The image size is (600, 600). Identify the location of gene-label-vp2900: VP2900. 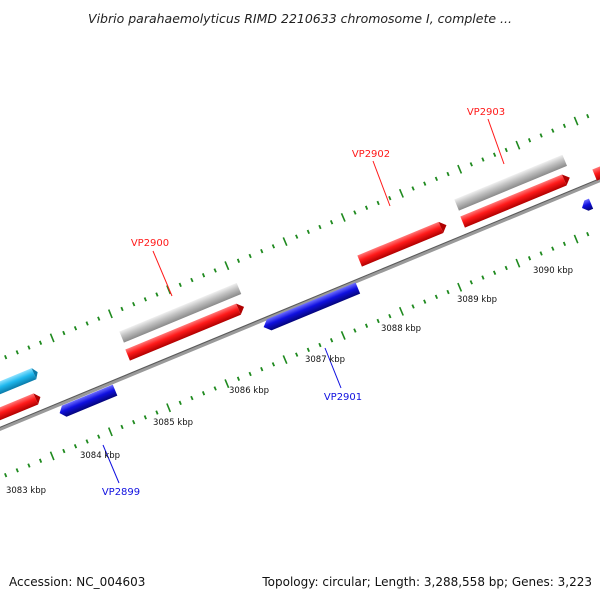
(150, 243).